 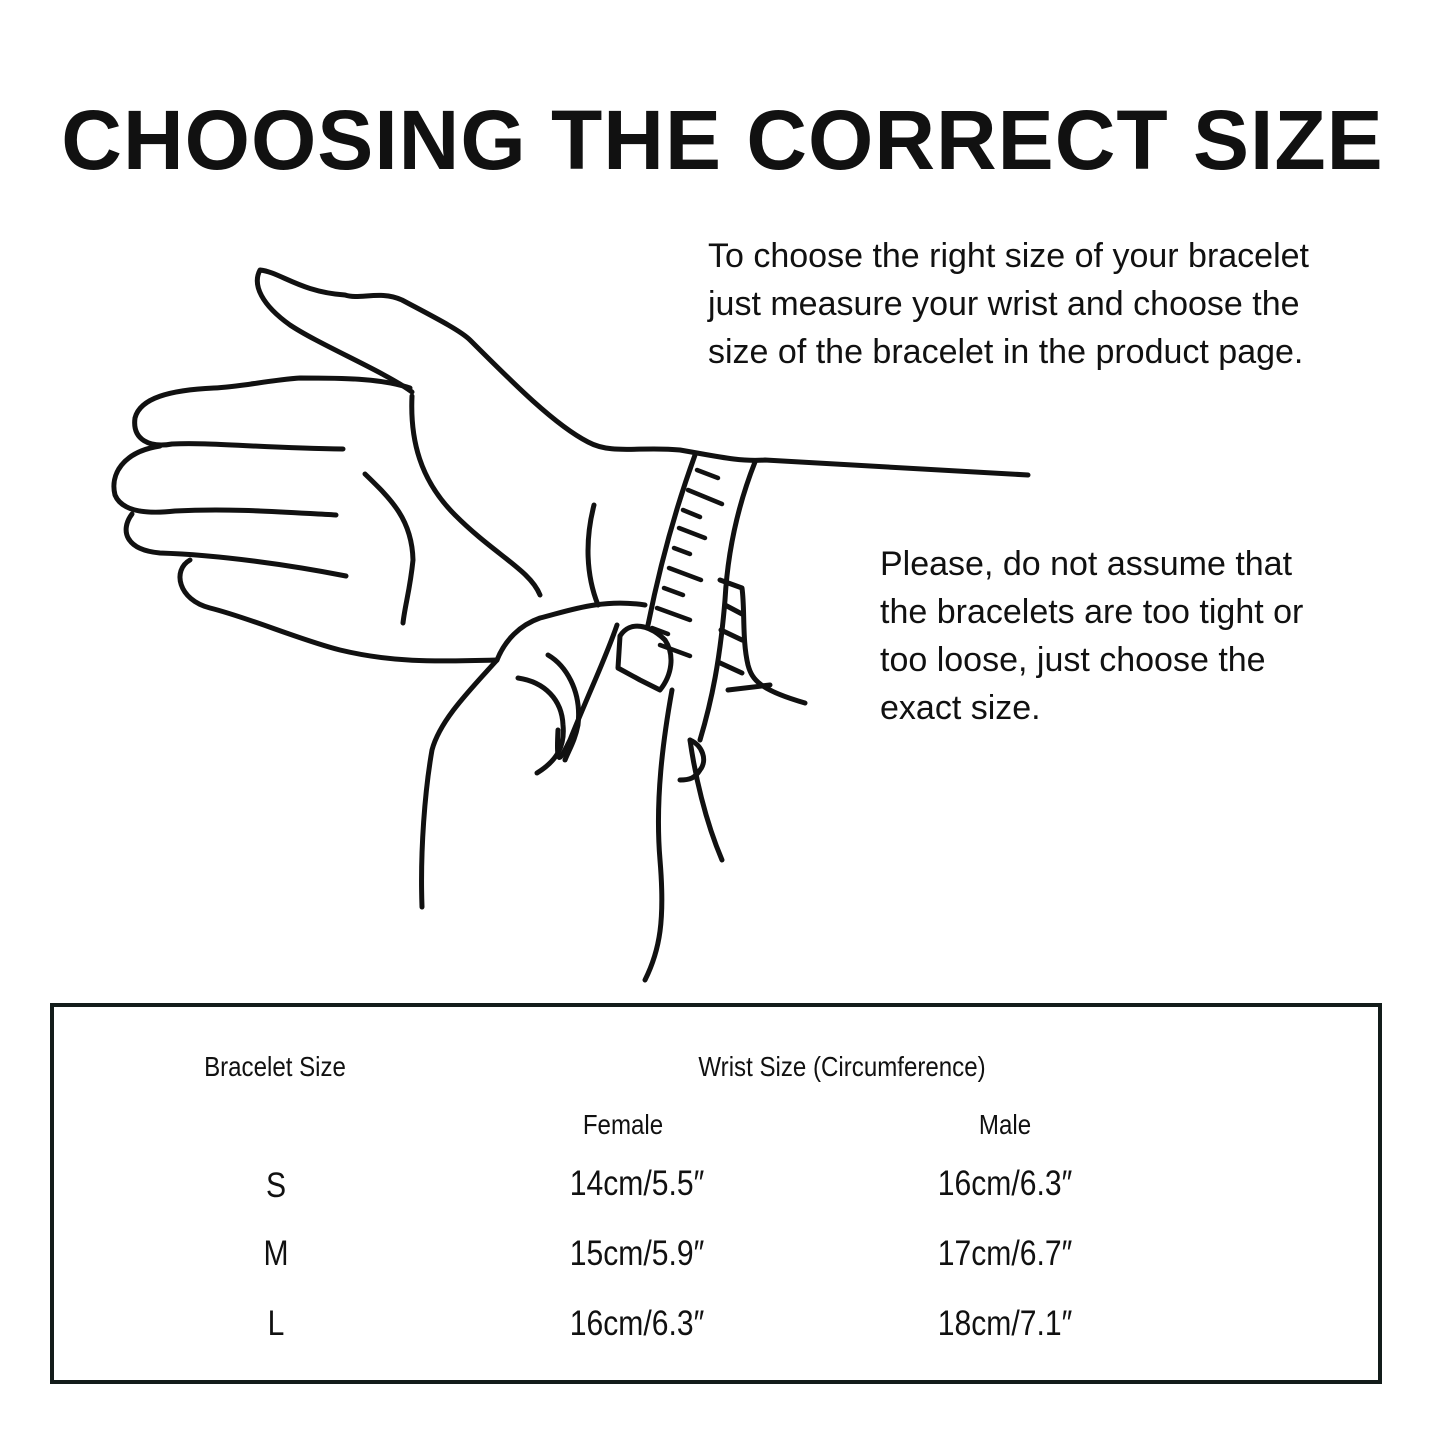 What do you see at coordinates (623, 1124) in the screenshot?
I see `header-female: Female` at bounding box center [623, 1124].